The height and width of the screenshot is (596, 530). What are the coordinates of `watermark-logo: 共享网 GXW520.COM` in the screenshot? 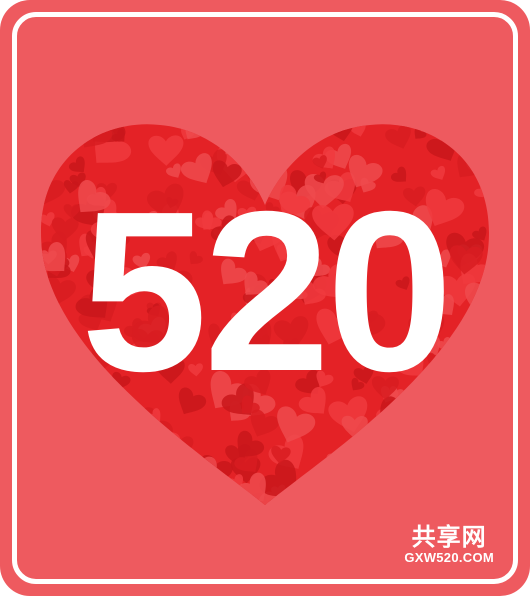 It's located at (449, 545).